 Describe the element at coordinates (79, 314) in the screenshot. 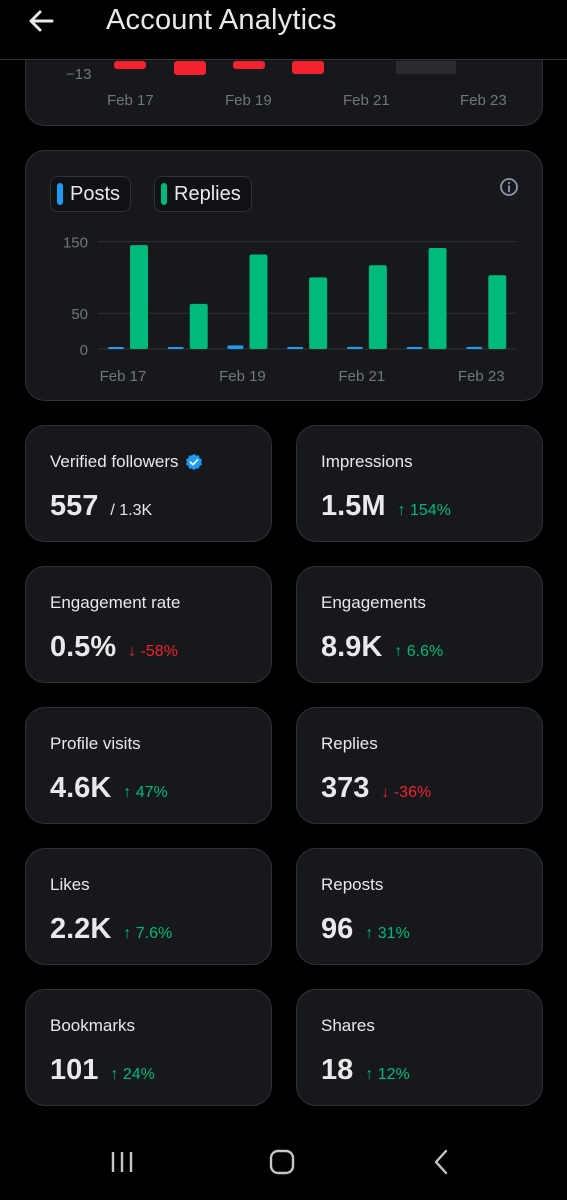

I see `y-tick-label: 50` at that location.